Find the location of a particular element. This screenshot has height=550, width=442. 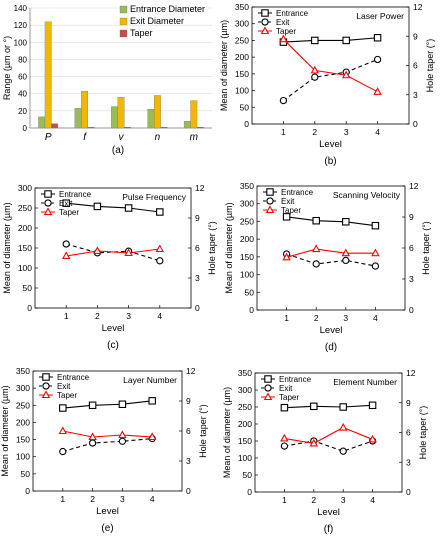

y-tick-label: 100 is located at coordinates (23, 457).